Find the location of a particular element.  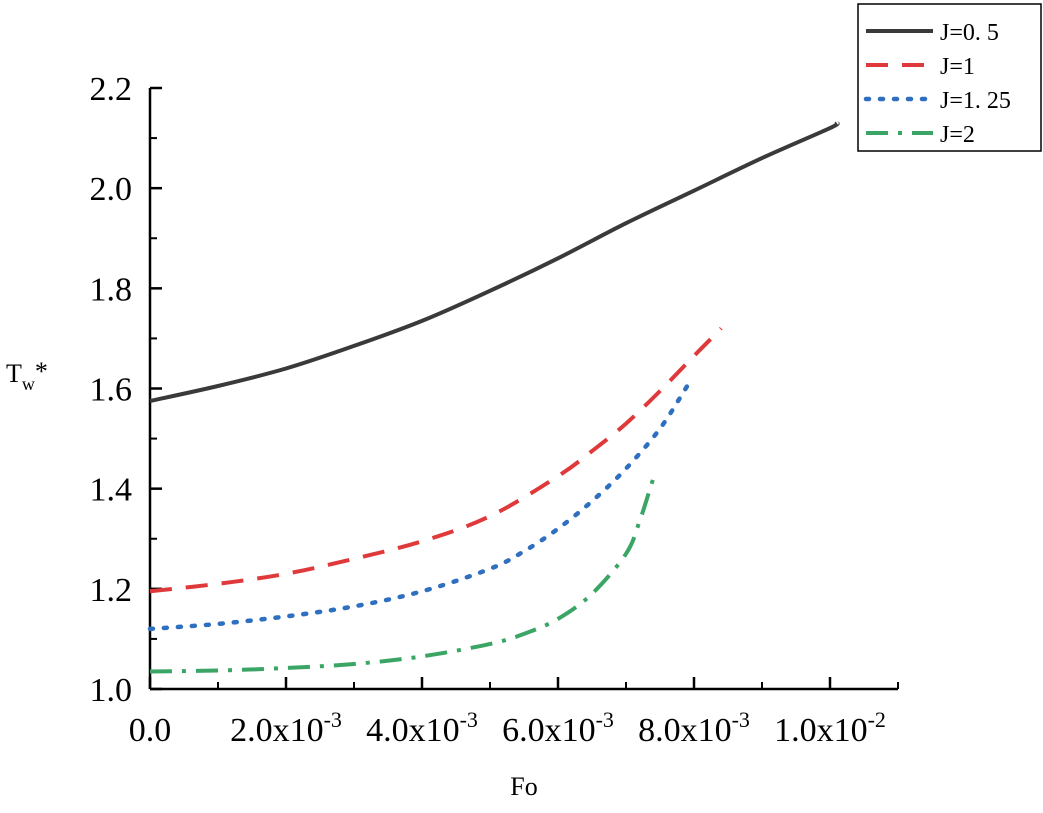

legend-label: J=1 is located at coordinates (957, 67).